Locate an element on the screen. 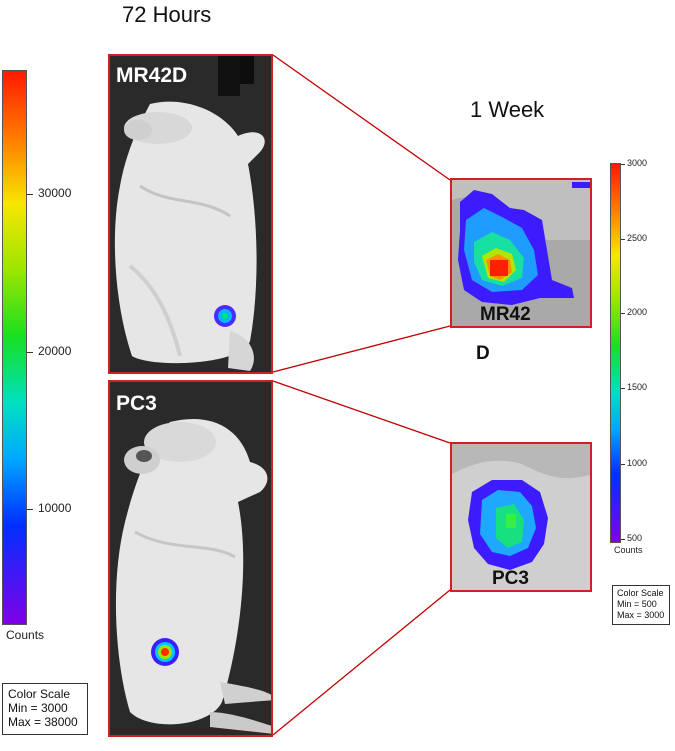  zoom-label-pc3: PC3 is located at coordinates (510, 578).